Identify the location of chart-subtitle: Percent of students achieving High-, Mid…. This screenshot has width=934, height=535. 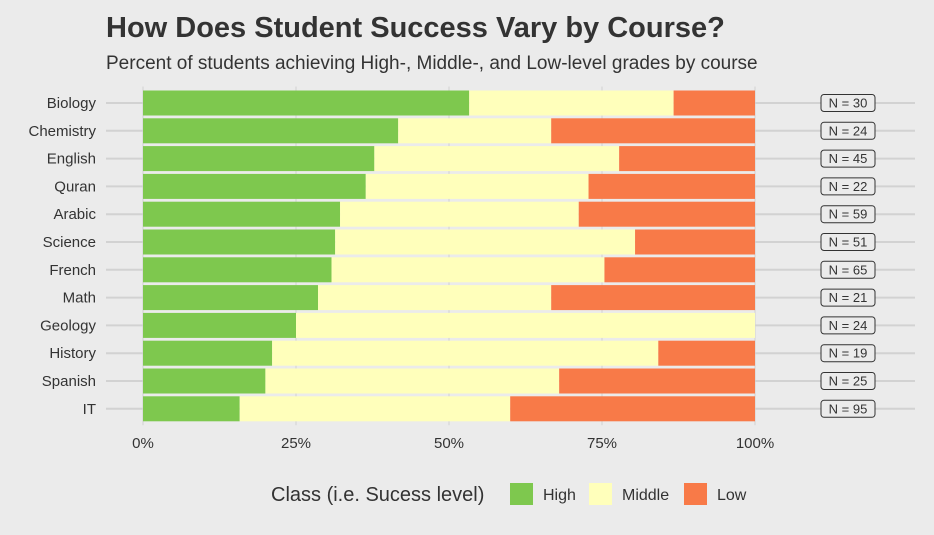
(432, 63).